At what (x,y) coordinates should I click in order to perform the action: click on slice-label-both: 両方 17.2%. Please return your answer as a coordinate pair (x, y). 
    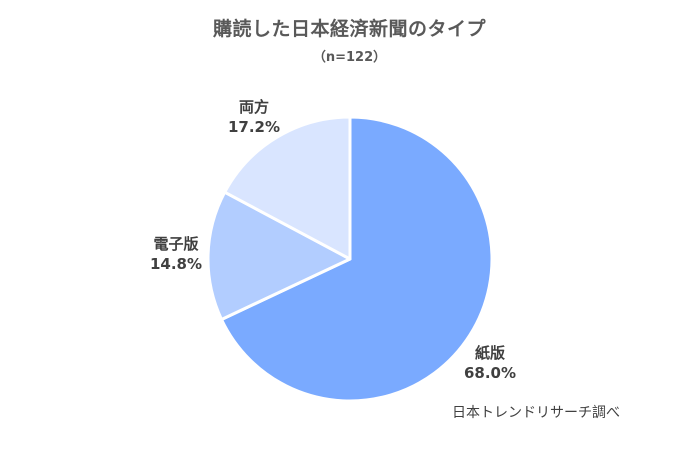
    Looking at the image, I should click on (254, 117).